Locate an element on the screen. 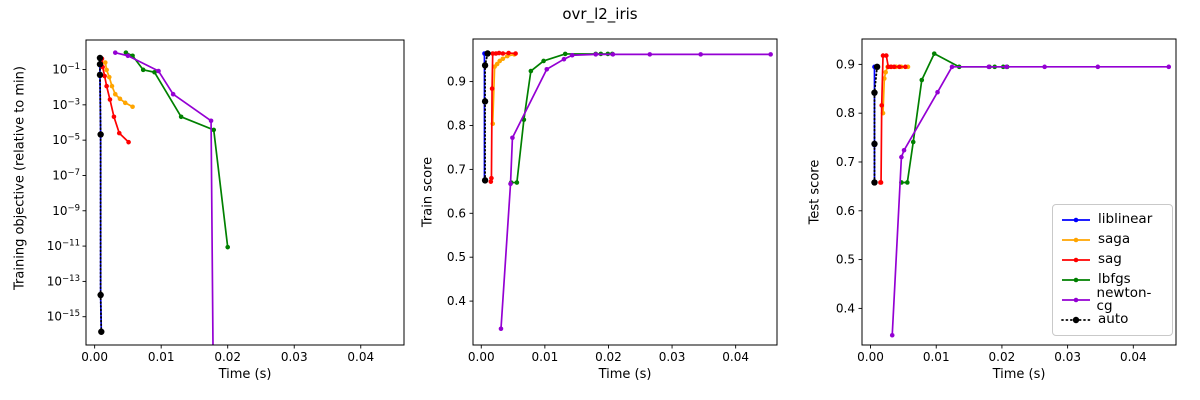  legend: liblinear saga sag lbfgs newton-cg auto is located at coordinates (1112, 270).